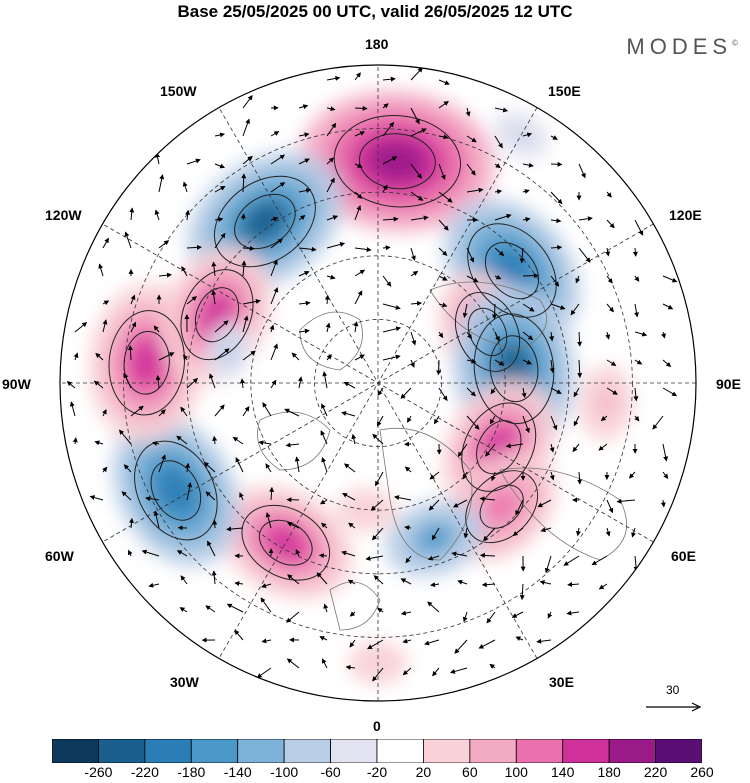  Describe the element at coordinates (673, 690) in the screenshot. I see `reference-vector-label: 30` at that location.